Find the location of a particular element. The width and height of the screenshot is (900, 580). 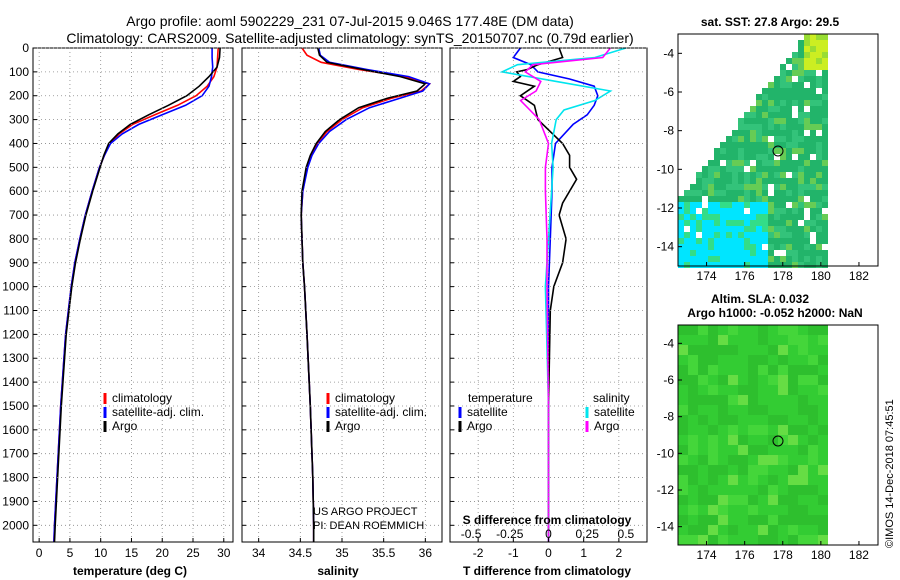

series-line-temperature-satellite is located at coordinates (555, 294).